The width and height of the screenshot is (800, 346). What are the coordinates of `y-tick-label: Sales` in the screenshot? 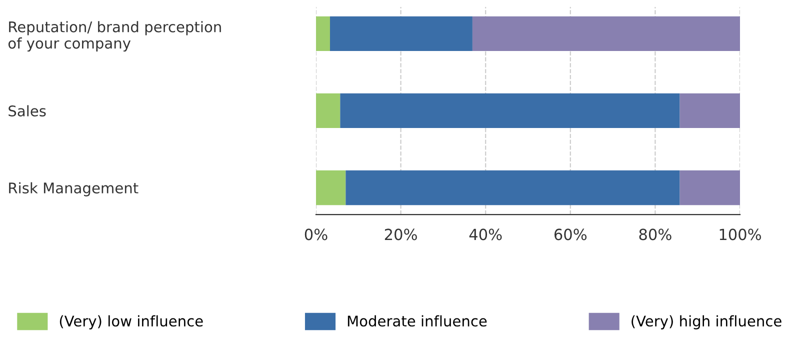 It's located at (27, 110).